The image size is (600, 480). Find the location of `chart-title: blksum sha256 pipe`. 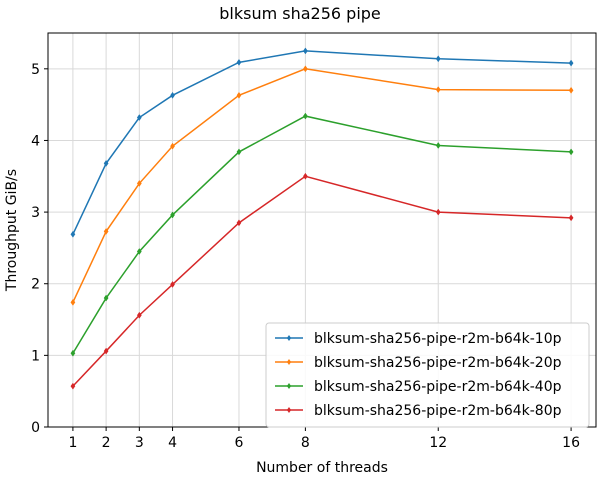

chart-title: blksum sha256 pipe is located at coordinates (300, 13).